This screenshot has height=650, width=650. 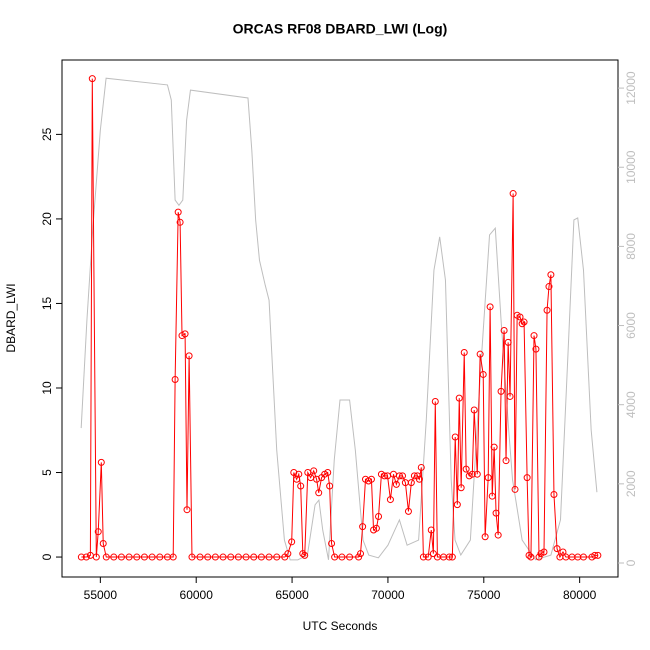 What do you see at coordinates (631, 246) in the screenshot?
I see `y2-tick-label: 8000` at bounding box center [631, 246].